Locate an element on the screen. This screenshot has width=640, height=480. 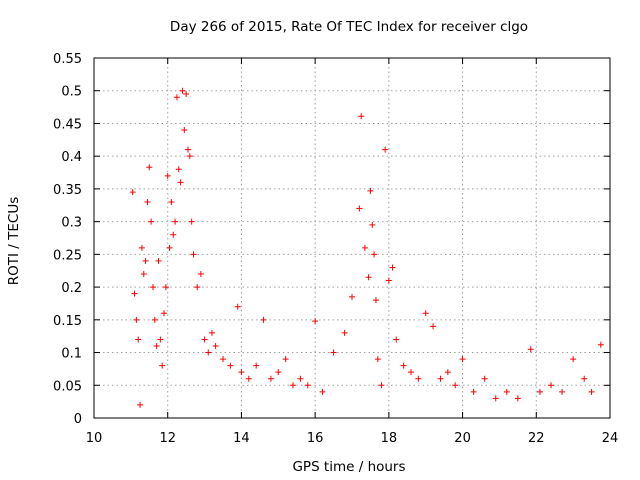
y-tick-label: 0.25 is located at coordinates (67, 255).